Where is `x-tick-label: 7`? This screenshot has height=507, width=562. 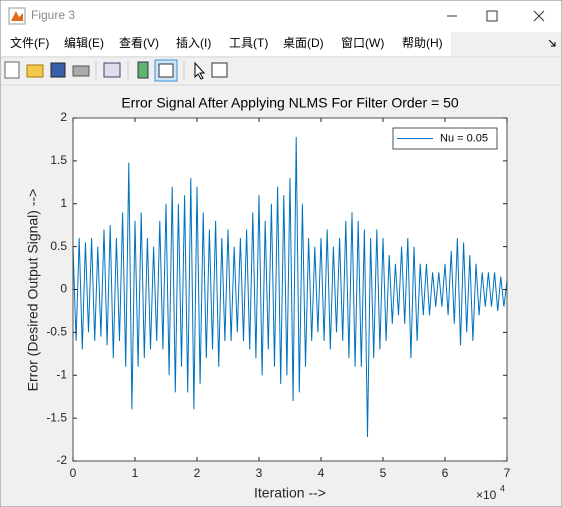 x-tick-label: 7 is located at coordinates (507, 473).